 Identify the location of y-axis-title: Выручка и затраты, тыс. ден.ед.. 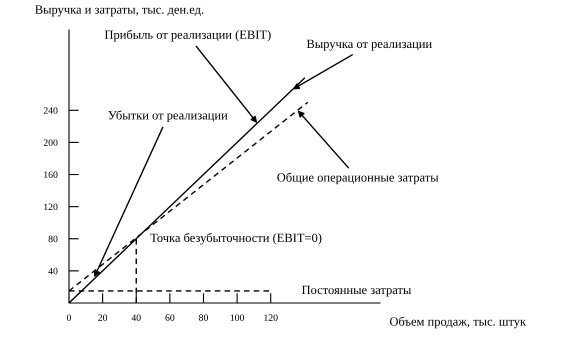
(119, 10).